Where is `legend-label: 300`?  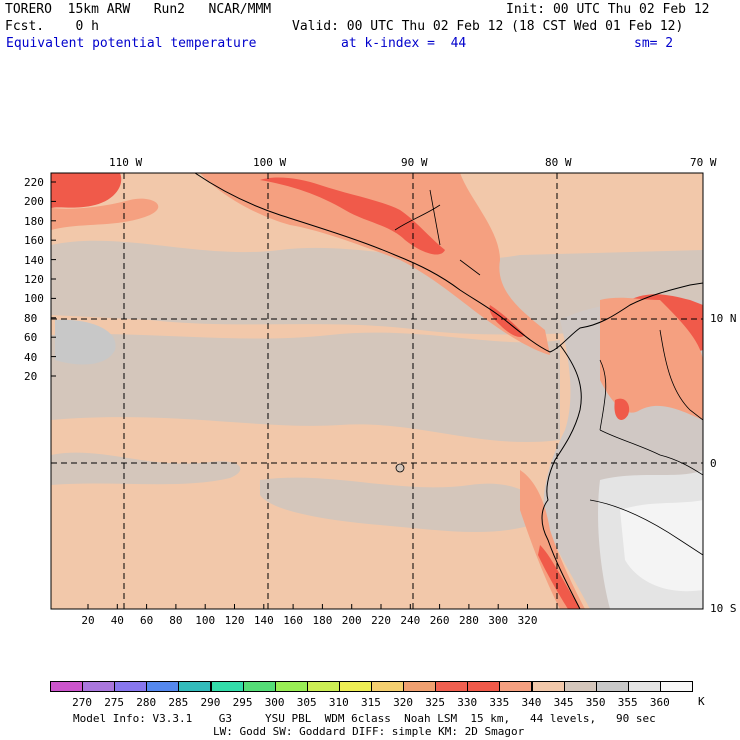
legend-label: 300 is located at coordinates (274, 702).